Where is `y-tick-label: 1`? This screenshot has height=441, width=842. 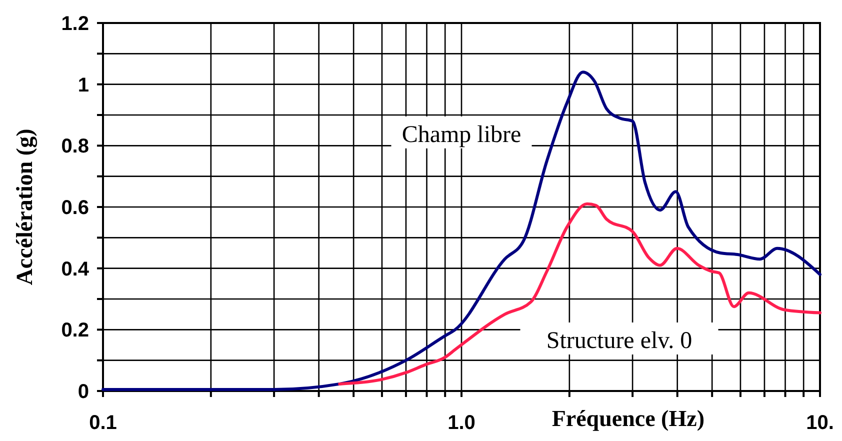 y-tick-label: 1 is located at coordinates (83, 85).